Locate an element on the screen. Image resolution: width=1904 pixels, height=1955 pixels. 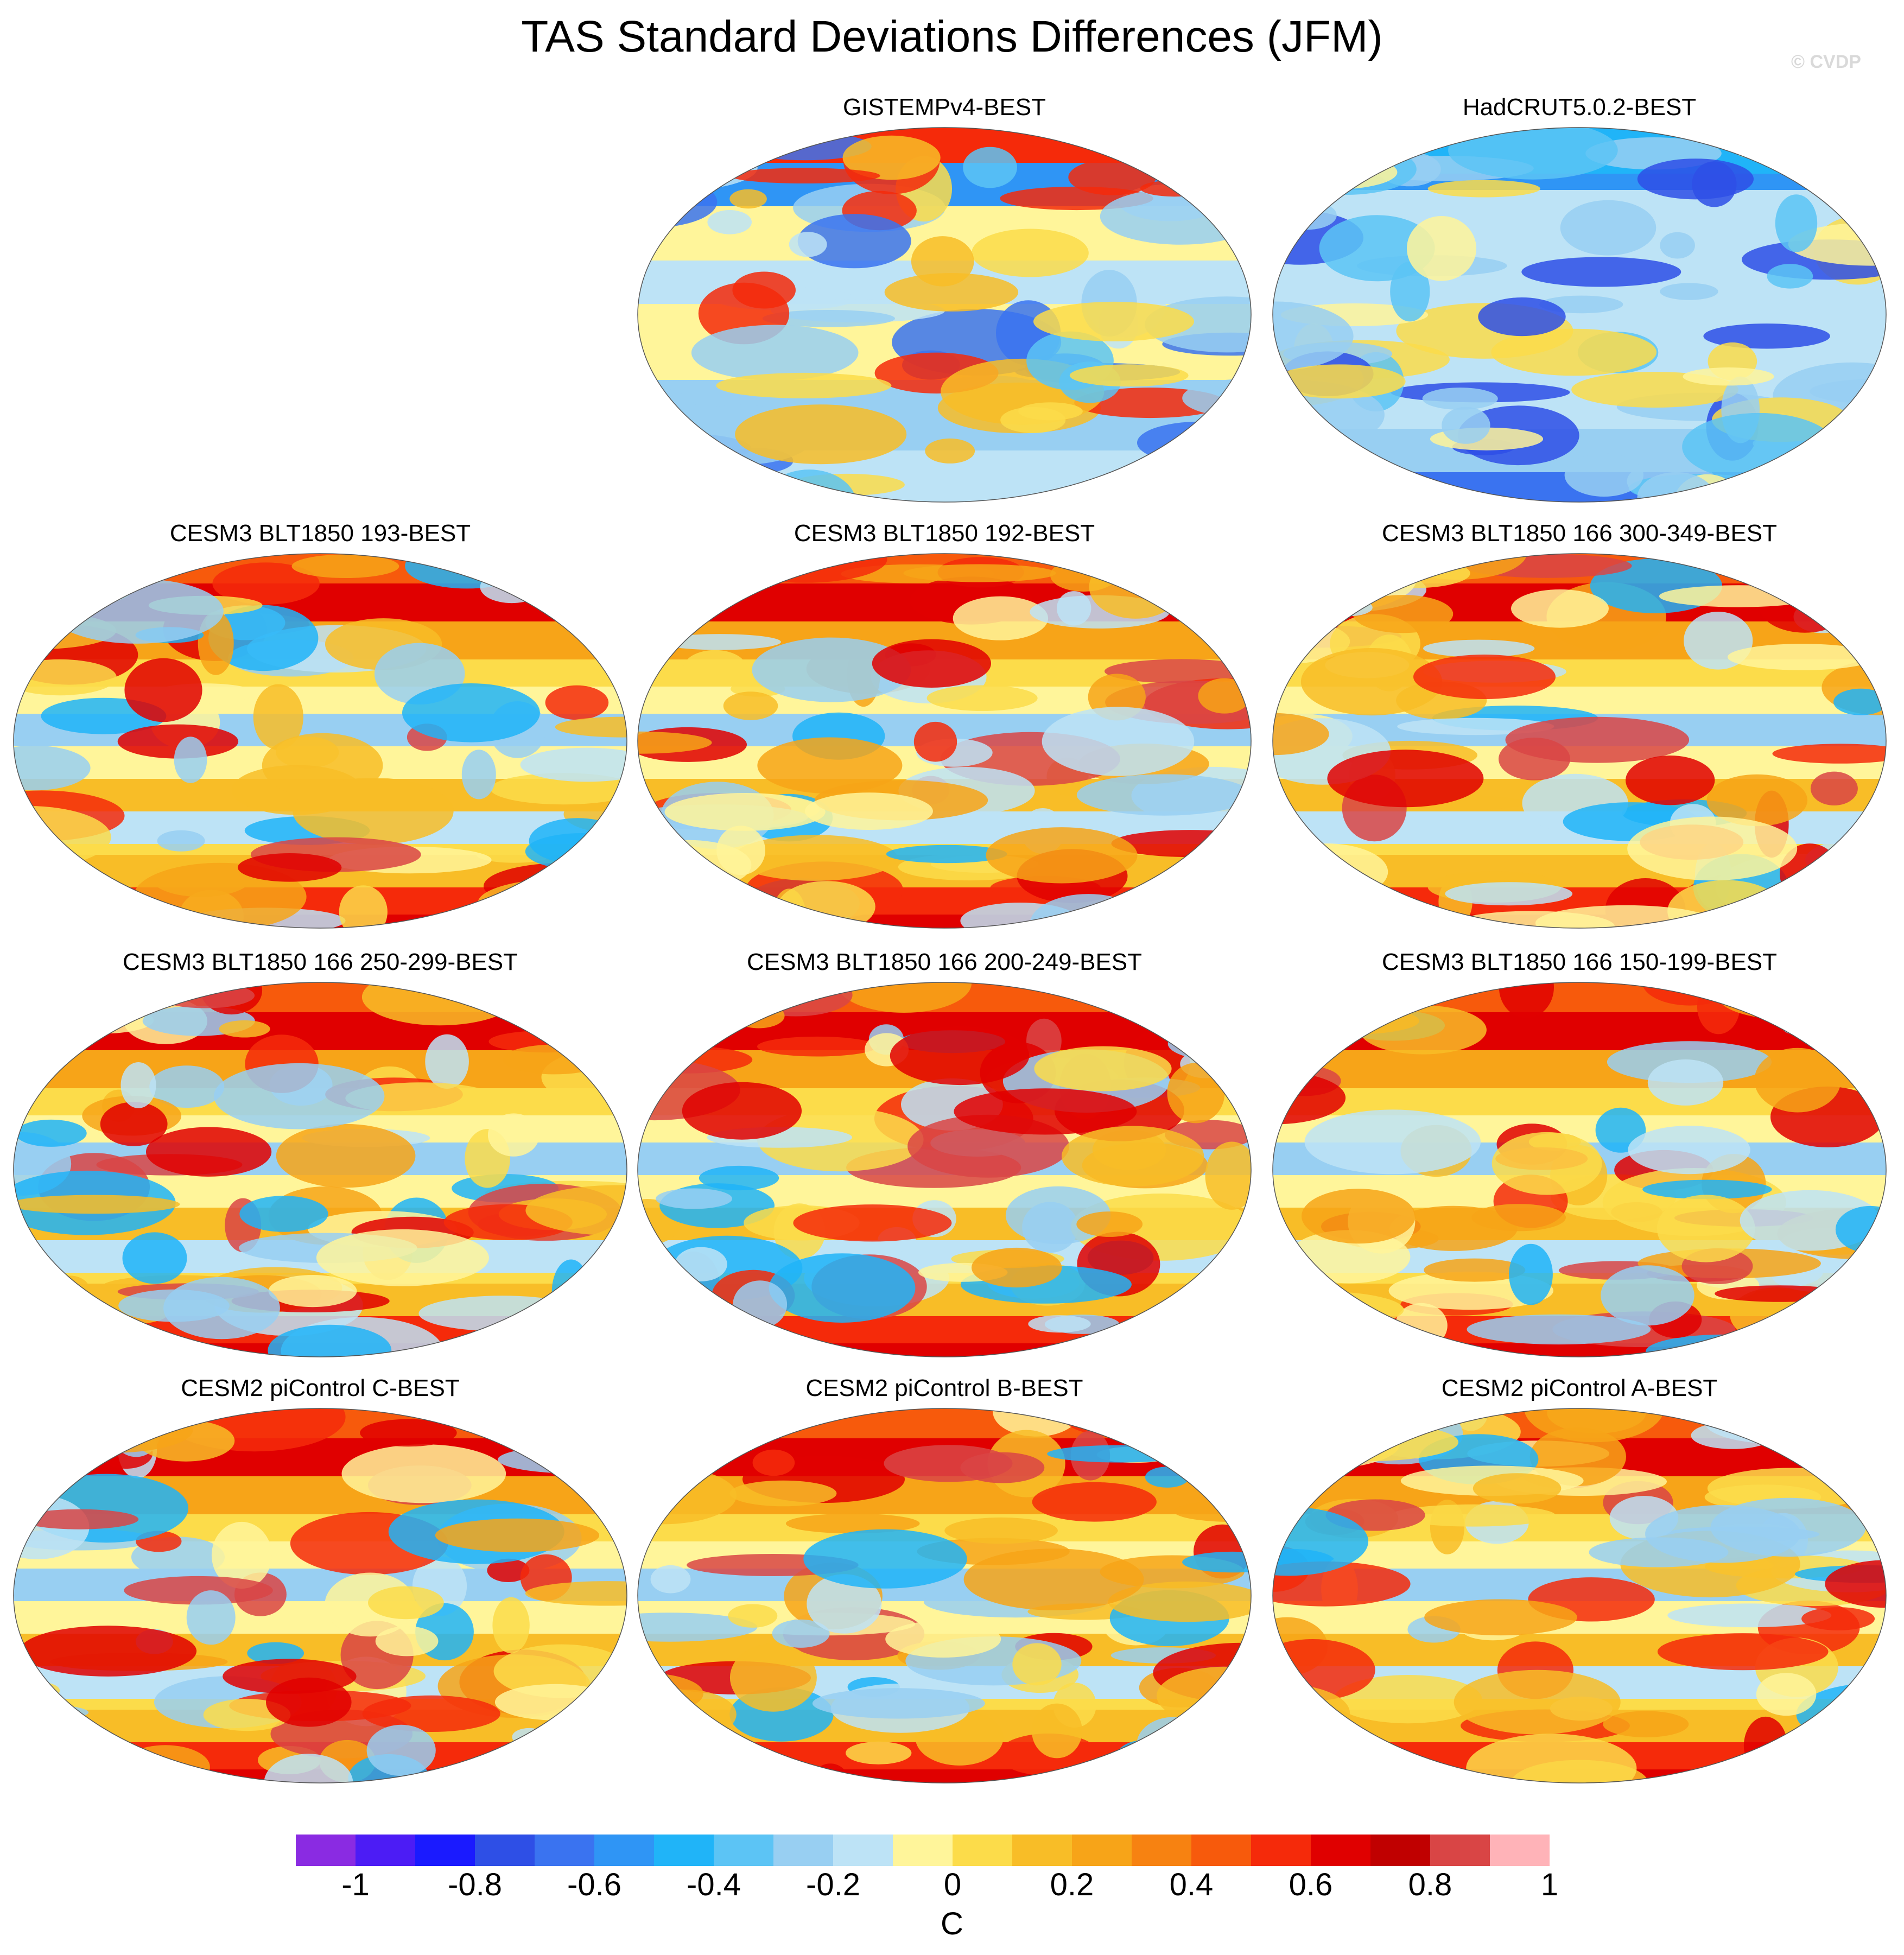
map-panel-cesm2-c: CESM2 piControl C-BEST is located at coordinates (320, 1582).